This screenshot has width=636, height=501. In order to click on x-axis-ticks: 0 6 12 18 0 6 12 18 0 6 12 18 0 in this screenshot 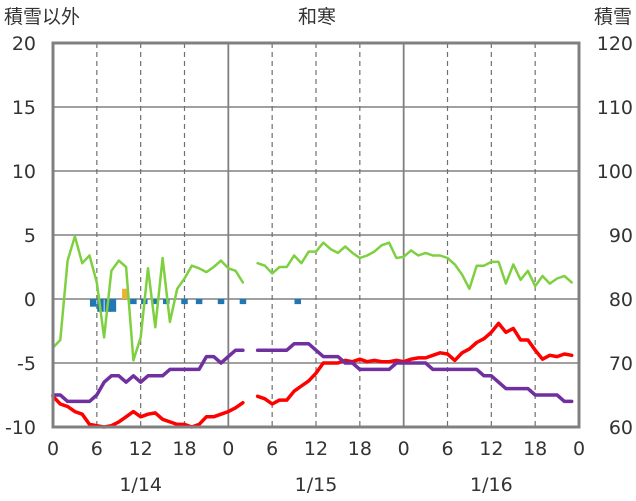, I will do `click(316, 449)`.